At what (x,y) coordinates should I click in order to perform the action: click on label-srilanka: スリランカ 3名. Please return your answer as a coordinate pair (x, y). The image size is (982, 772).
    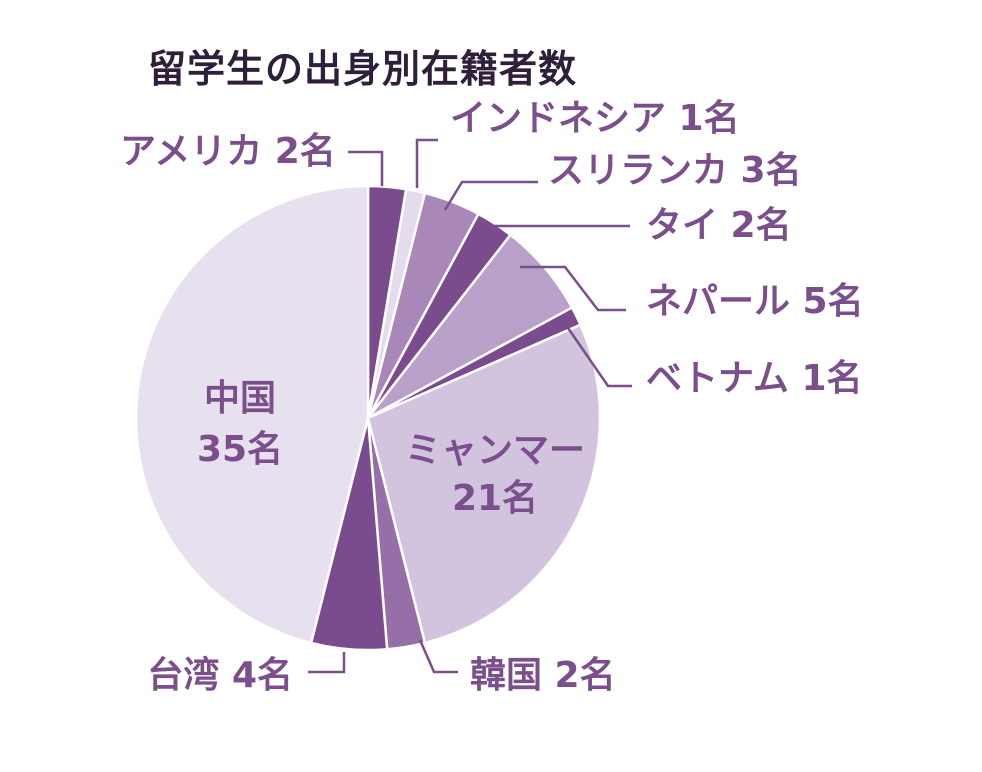
    Looking at the image, I should click on (675, 170).